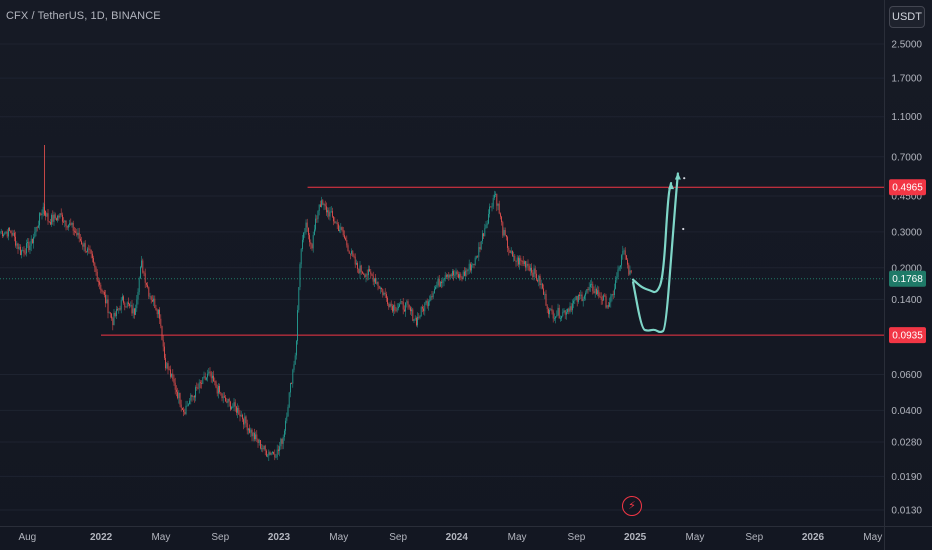 Image resolution: width=932 pixels, height=550 pixels. Describe the element at coordinates (872, 537) in the screenshot. I see `x-tick-label: May` at that location.